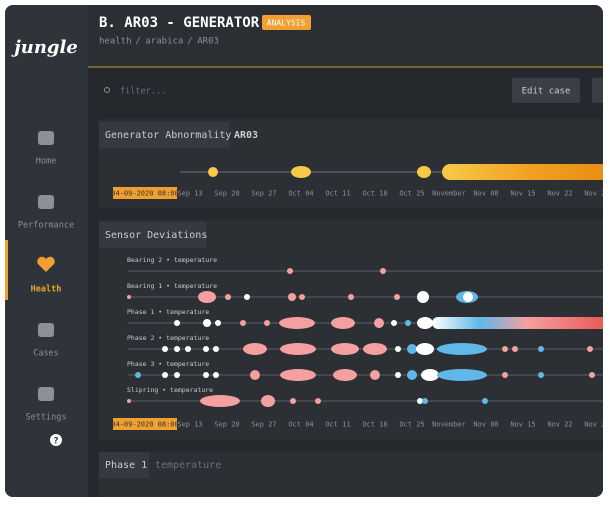 The height and width of the screenshot is (518, 610). What do you see at coordinates (517, 323) in the screenshot?
I see `deviation-band` at bounding box center [517, 323].